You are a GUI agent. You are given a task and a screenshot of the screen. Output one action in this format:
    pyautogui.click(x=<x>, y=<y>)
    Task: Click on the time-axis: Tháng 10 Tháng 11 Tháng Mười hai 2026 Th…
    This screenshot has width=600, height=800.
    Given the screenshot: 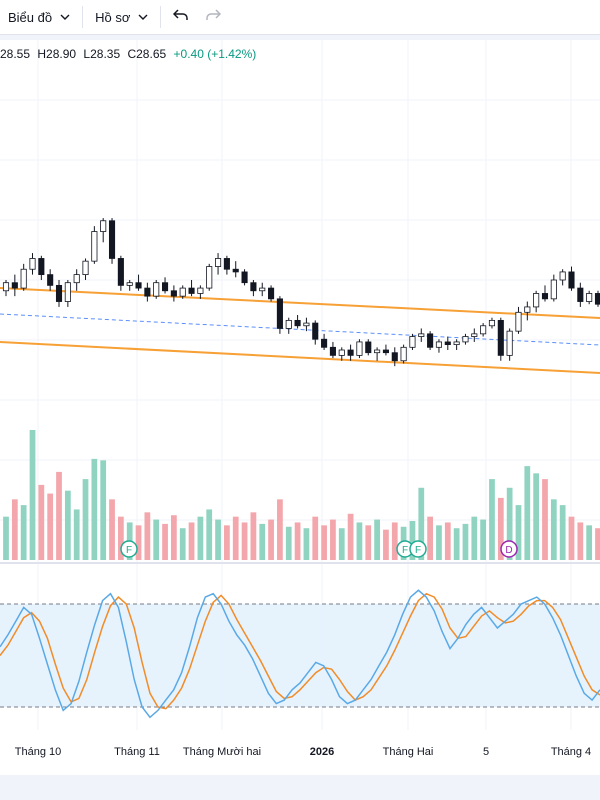 What is the action you would take?
    pyautogui.click(x=300, y=752)
    